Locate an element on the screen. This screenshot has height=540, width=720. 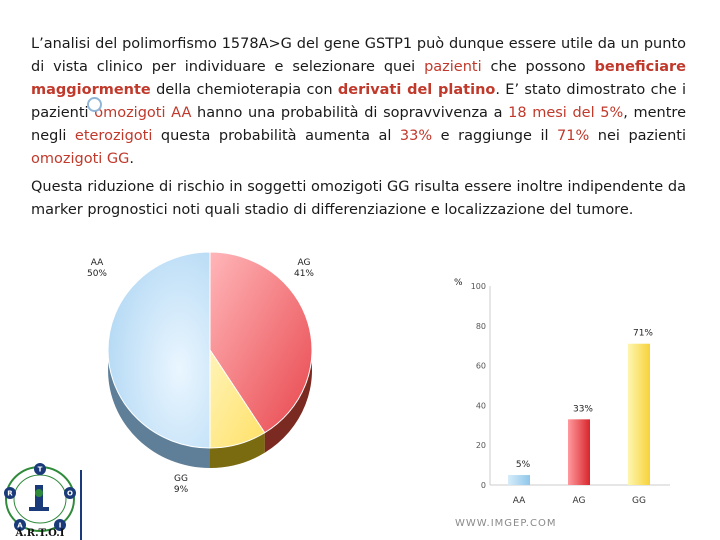
y-axis-label: % is located at coordinates (458, 283).